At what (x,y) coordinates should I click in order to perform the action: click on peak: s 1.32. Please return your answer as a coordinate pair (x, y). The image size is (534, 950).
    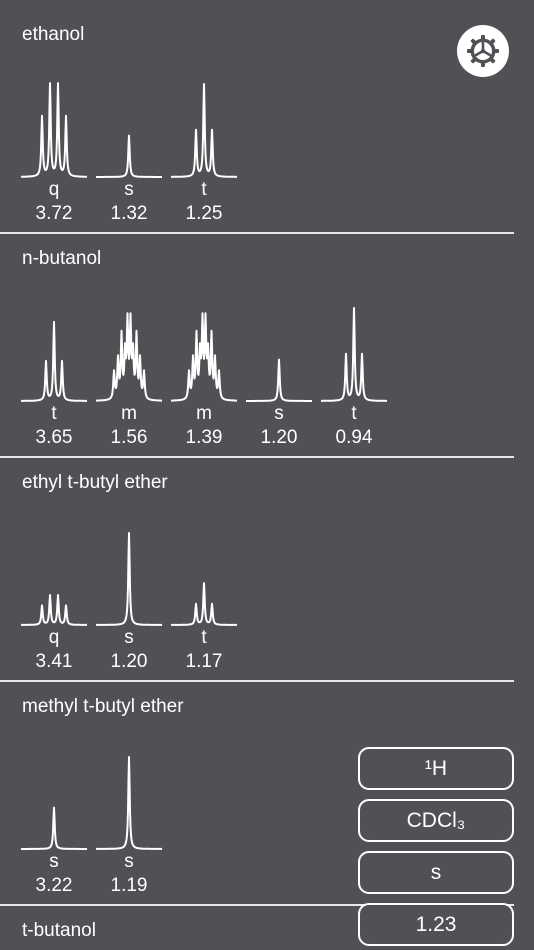
    Looking at the image, I should click on (129, 152).